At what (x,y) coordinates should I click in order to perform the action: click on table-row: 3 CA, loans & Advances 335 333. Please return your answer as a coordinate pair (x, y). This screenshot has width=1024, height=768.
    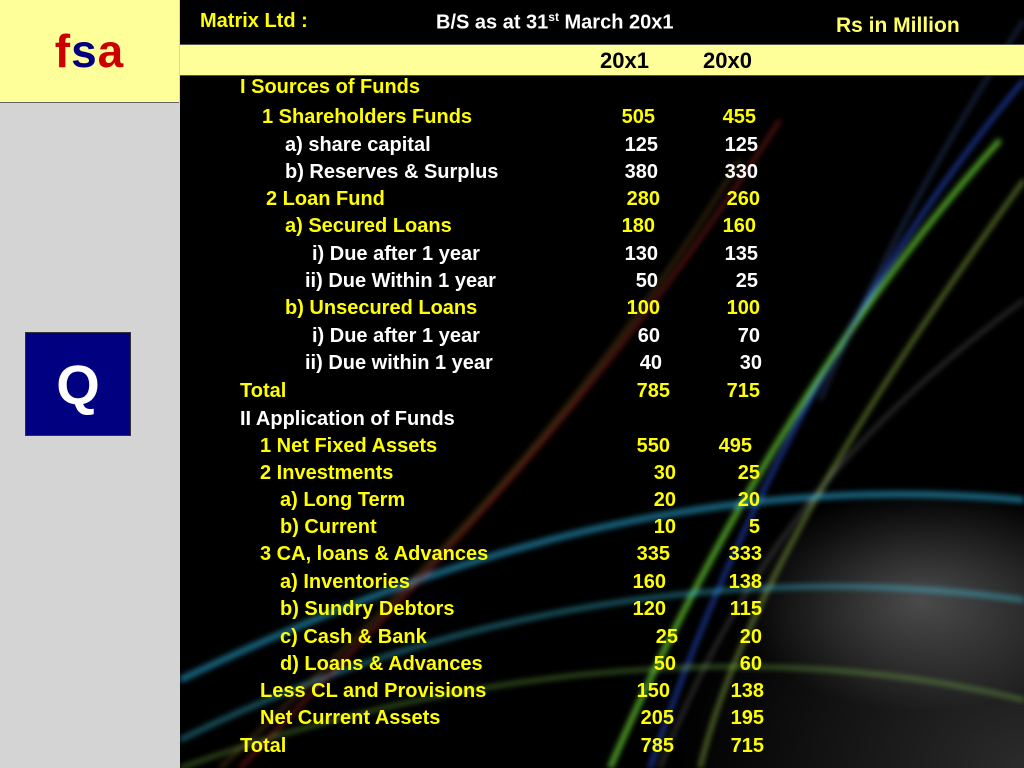
    Looking at the image, I should click on (602, 556).